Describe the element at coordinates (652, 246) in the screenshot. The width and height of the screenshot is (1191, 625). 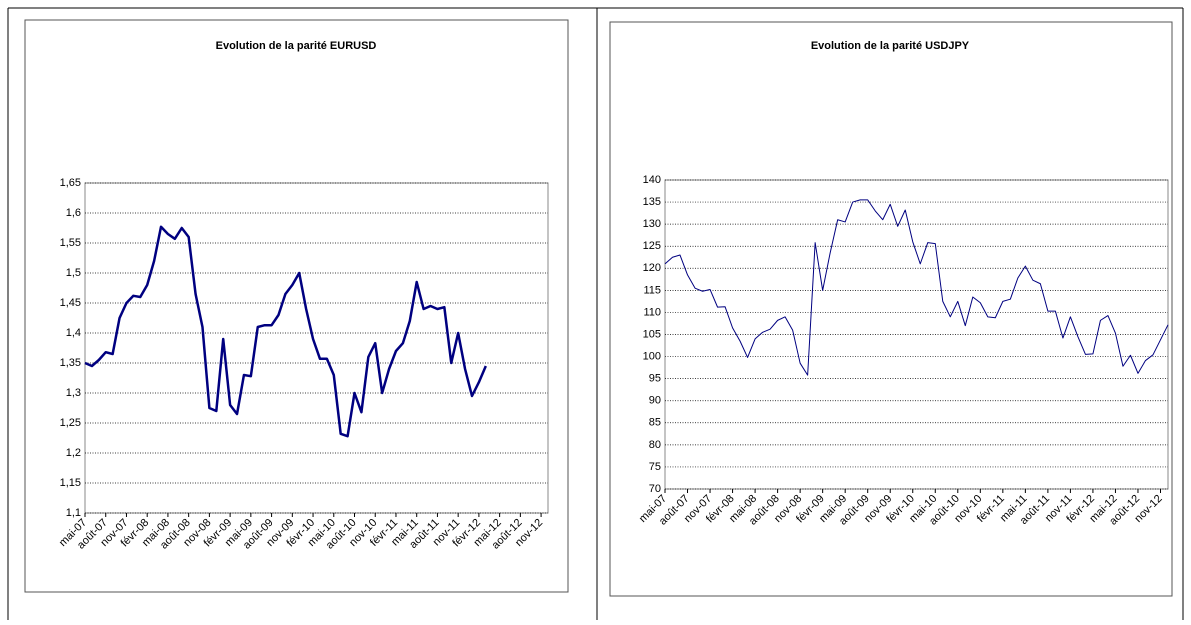
I see `y-tick-label: 125` at that location.